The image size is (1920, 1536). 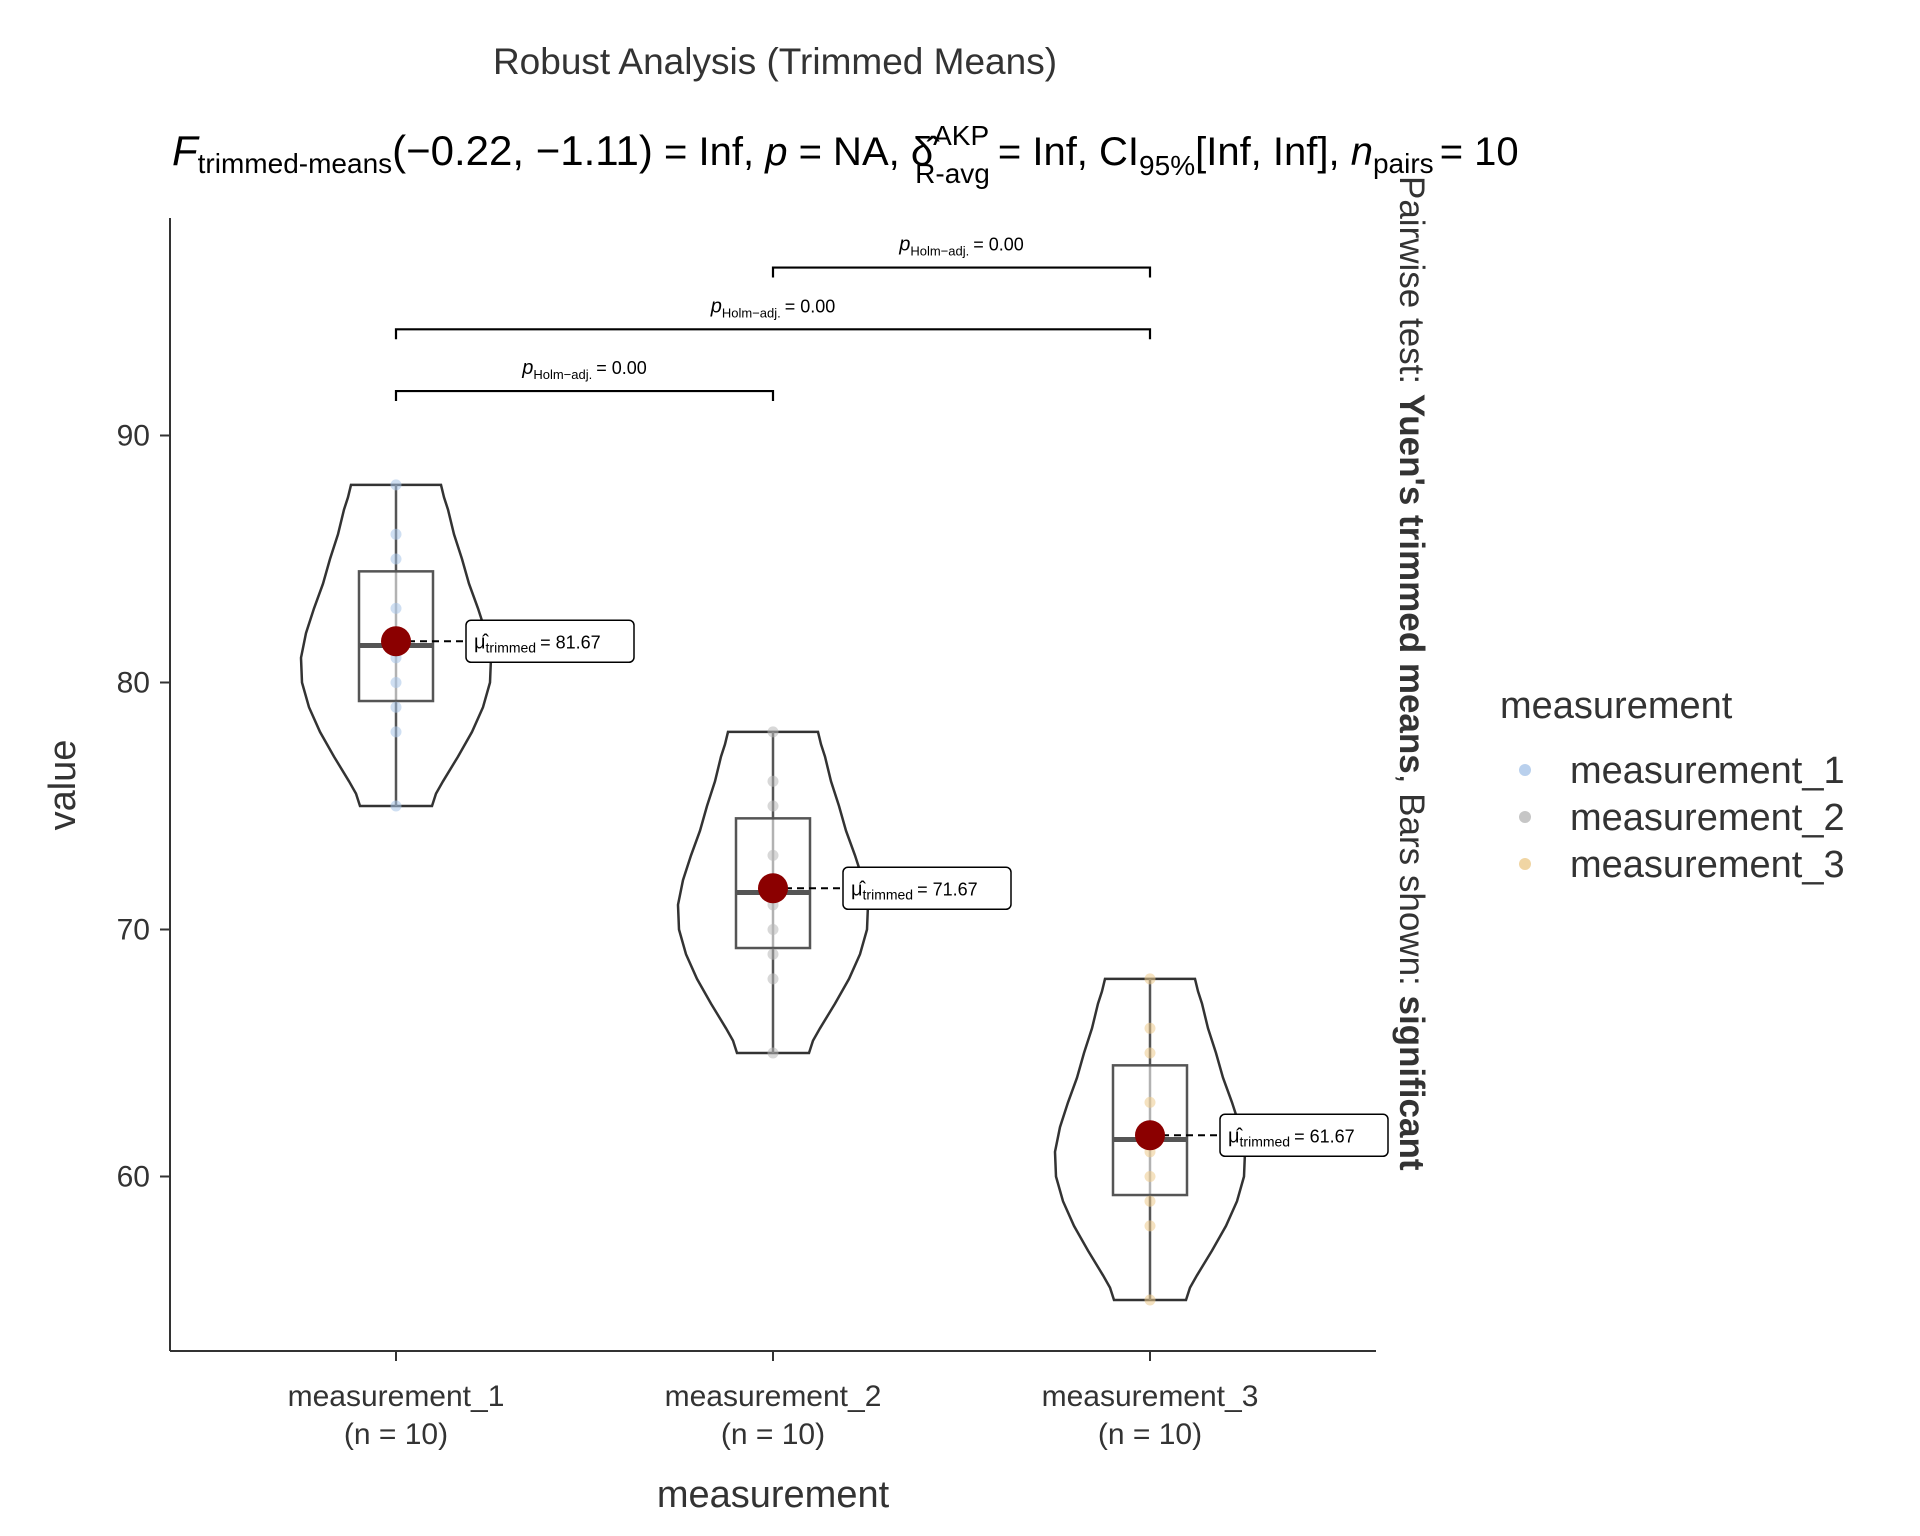 I want to click on caption-prefix: Pairwise test:, so click(x=1411, y=285).